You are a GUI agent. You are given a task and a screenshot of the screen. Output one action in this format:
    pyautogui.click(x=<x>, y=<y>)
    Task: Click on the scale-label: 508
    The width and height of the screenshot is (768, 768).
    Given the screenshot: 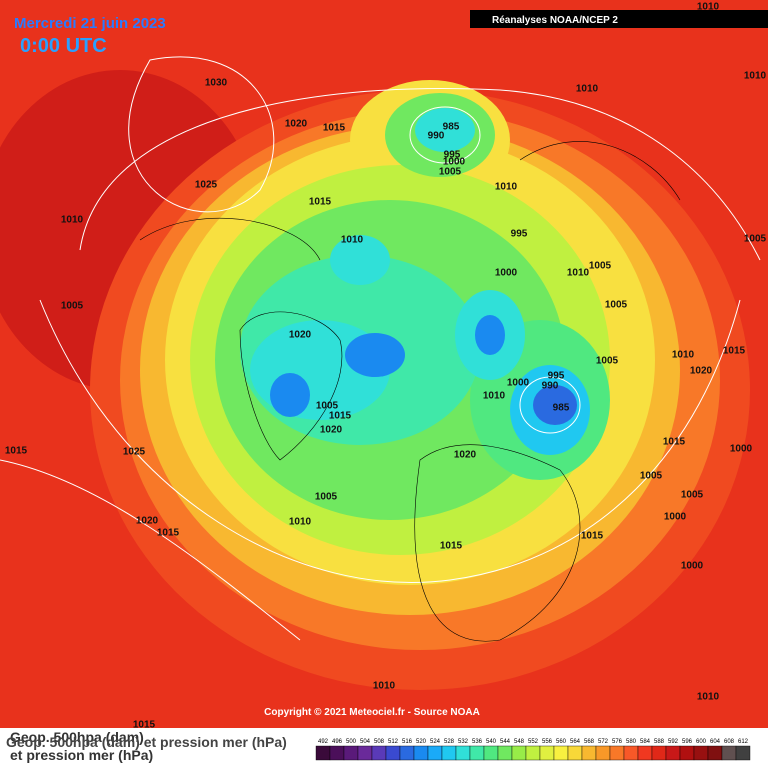 What is the action you would take?
    pyautogui.click(x=379, y=742)
    